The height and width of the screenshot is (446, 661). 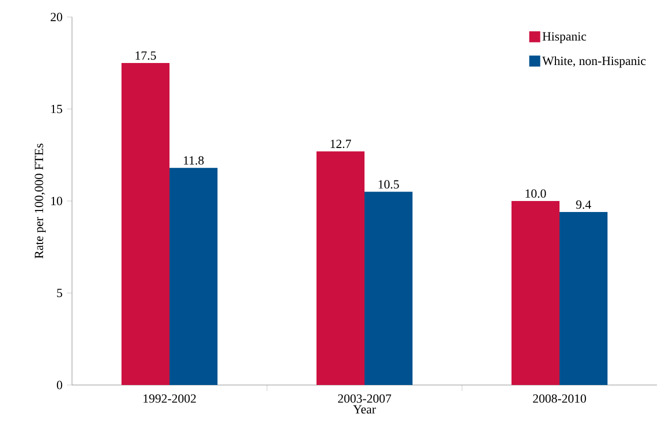 I want to click on y-tick-label: 10, so click(x=56, y=201).